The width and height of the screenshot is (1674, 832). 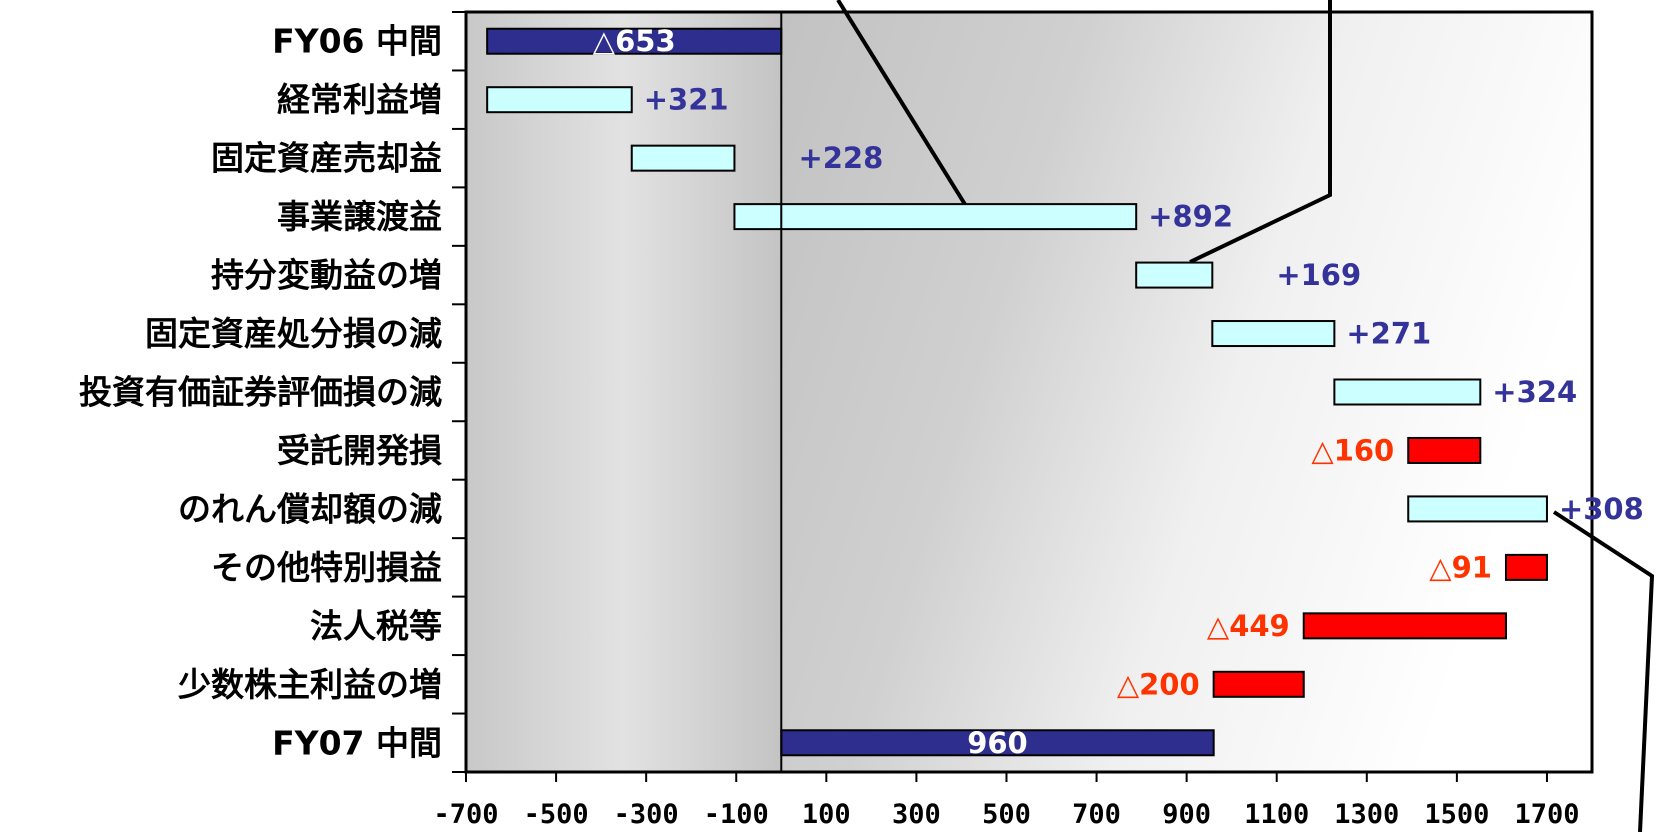 What do you see at coordinates (1388, 334) in the screenshot?
I see `data-label: +271` at bounding box center [1388, 334].